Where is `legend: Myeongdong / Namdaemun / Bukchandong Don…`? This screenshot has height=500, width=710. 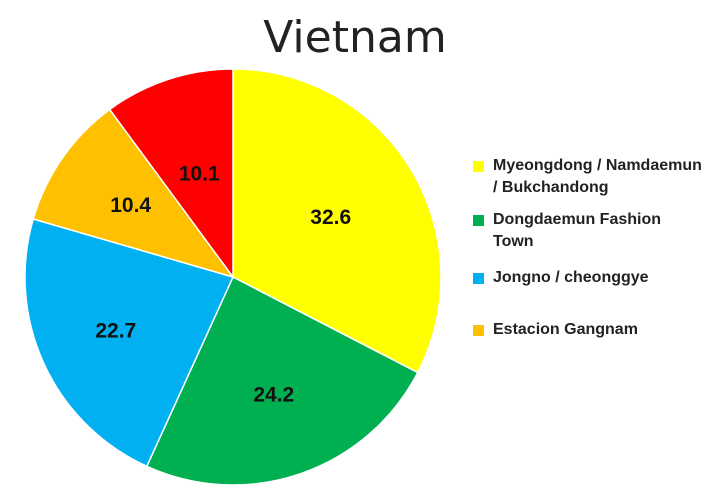 legend: Myeongdong / Namdaemun / Bukchandong Don… is located at coordinates (589, 253).